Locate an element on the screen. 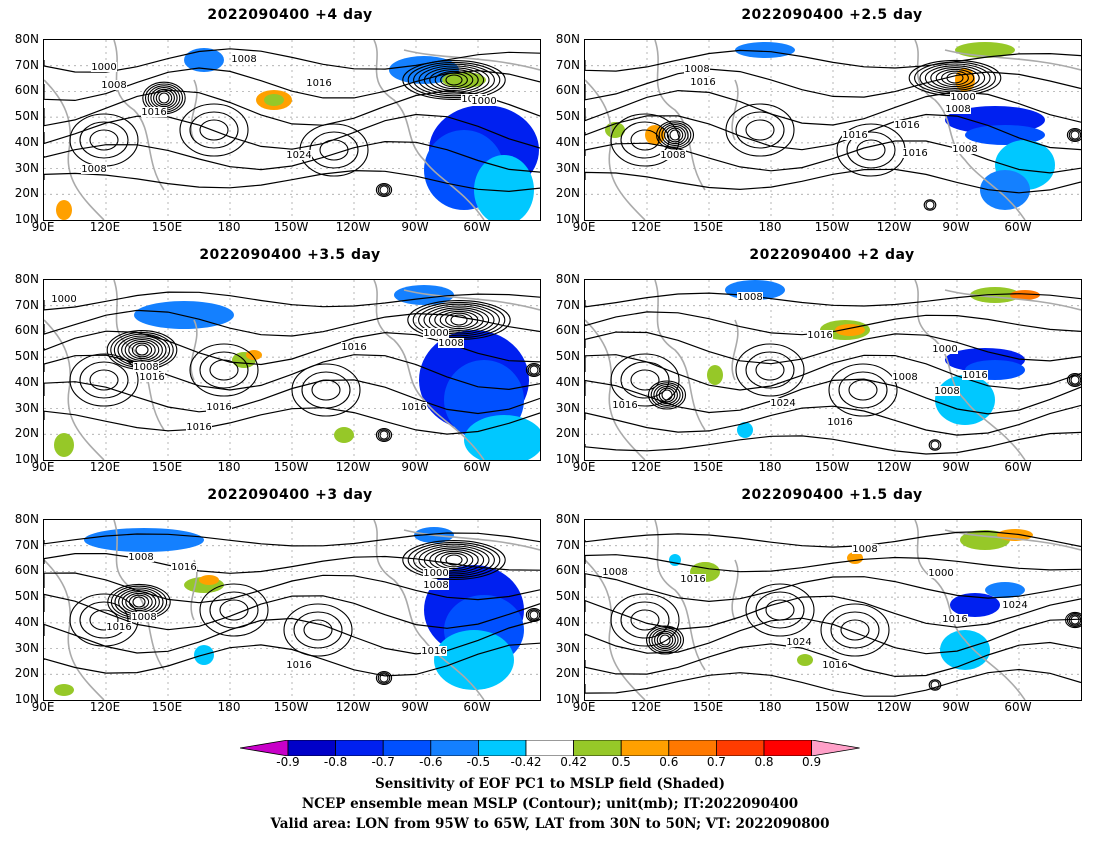  colorbar-tick-label: -0.8 is located at coordinates (335, 762).